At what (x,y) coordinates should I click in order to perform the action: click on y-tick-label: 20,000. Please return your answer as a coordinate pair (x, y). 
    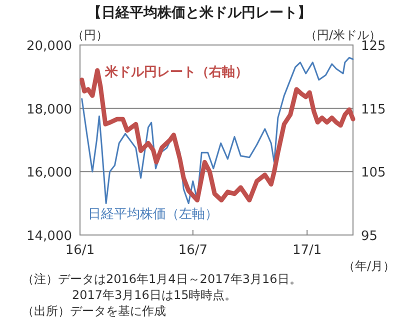
    Looking at the image, I should click on (49, 46).